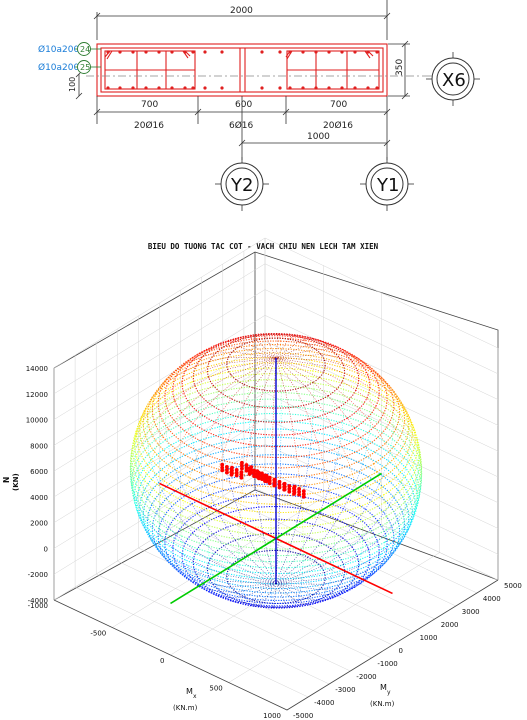 This screenshot has width=527, height=720. I want to click on y-tick-label: -5000, so click(303, 716).